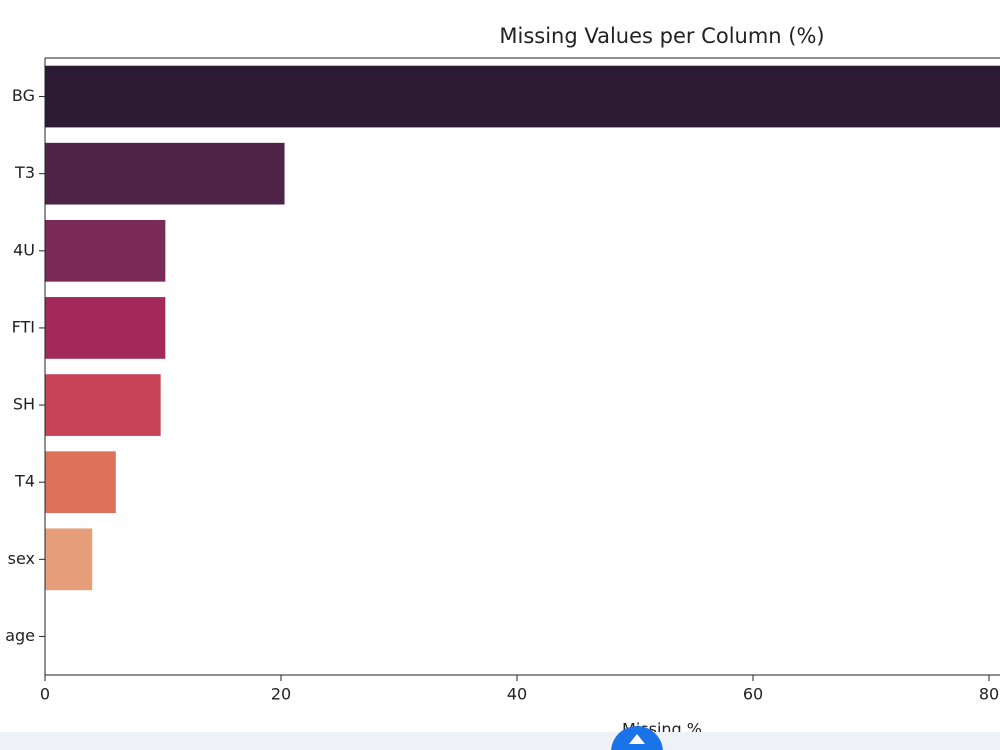  I want to click on x-tick-label: 60, so click(753, 694).